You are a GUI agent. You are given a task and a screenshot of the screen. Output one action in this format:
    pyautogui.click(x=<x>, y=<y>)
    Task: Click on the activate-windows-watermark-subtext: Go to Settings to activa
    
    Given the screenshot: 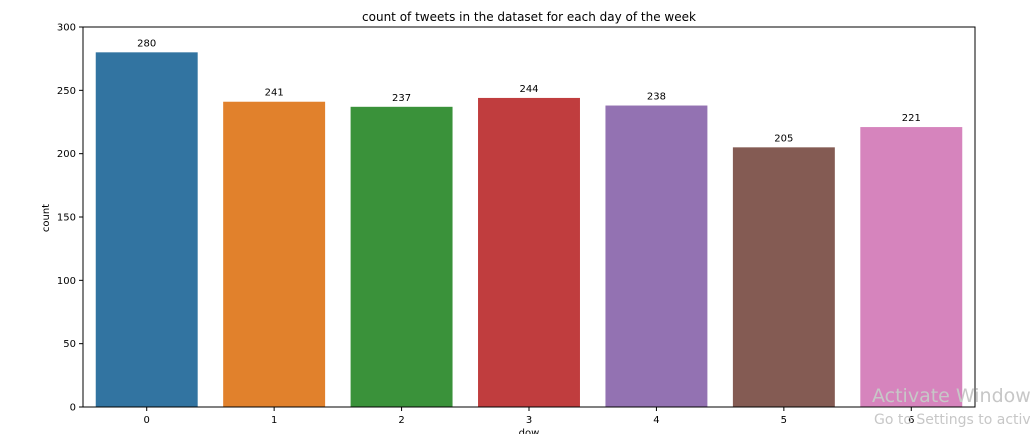 What is the action you would take?
    pyautogui.click(x=952, y=420)
    